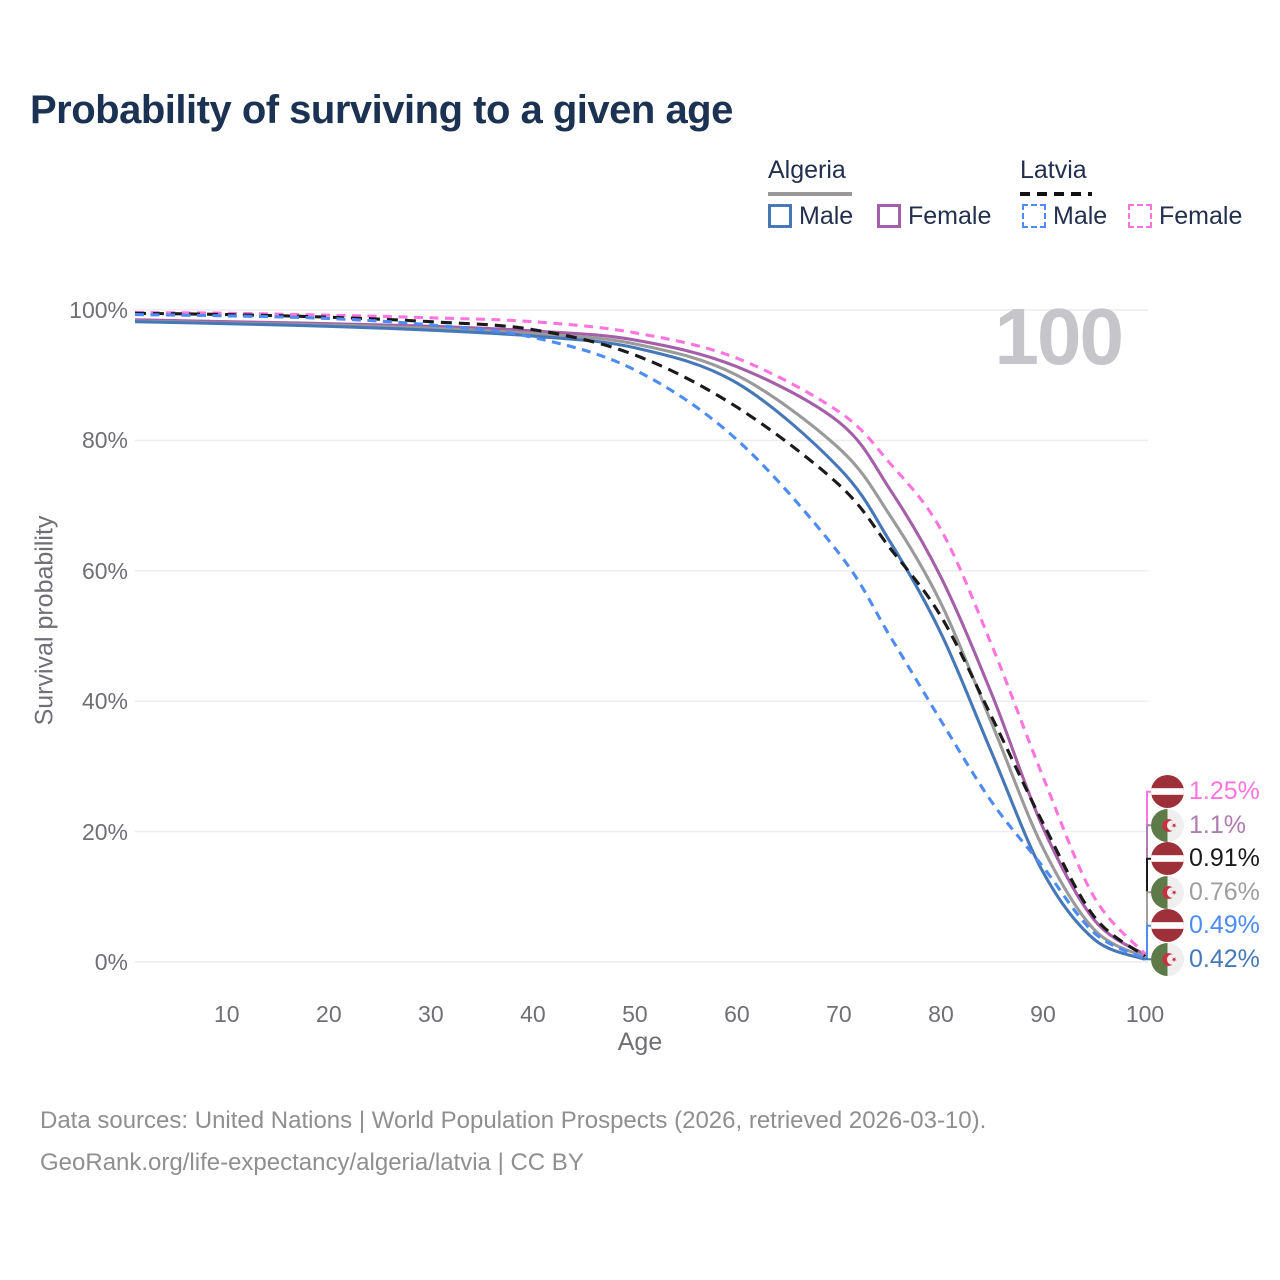 This screenshot has height=1280, width=1280. I want to click on x-tick-90: 90, so click(1043, 1014).